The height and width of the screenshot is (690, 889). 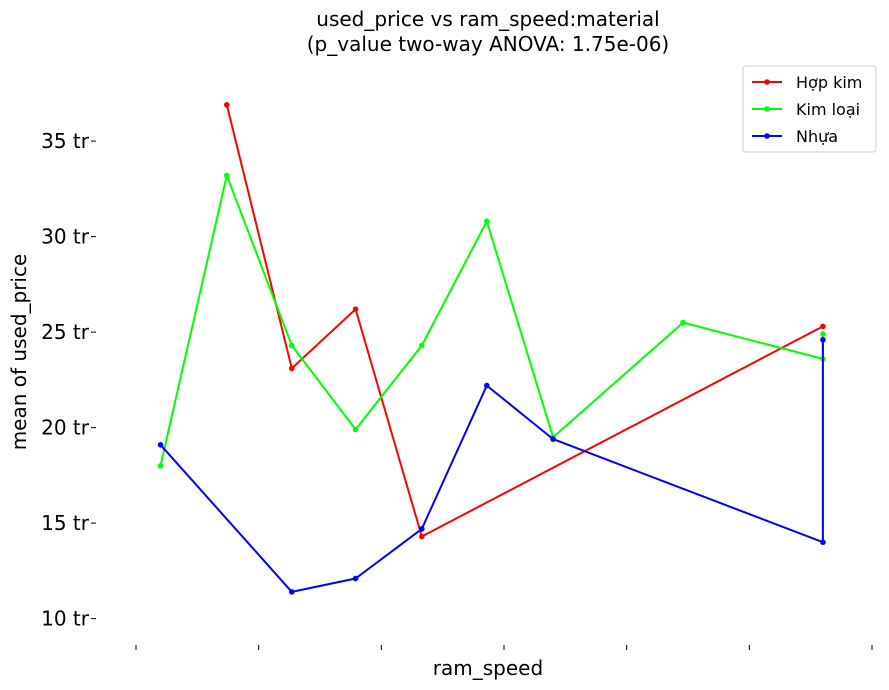 What do you see at coordinates (65, 619) in the screenshot?
I see `y-tick-label: 10 tr` at bounding box center [65, 619].